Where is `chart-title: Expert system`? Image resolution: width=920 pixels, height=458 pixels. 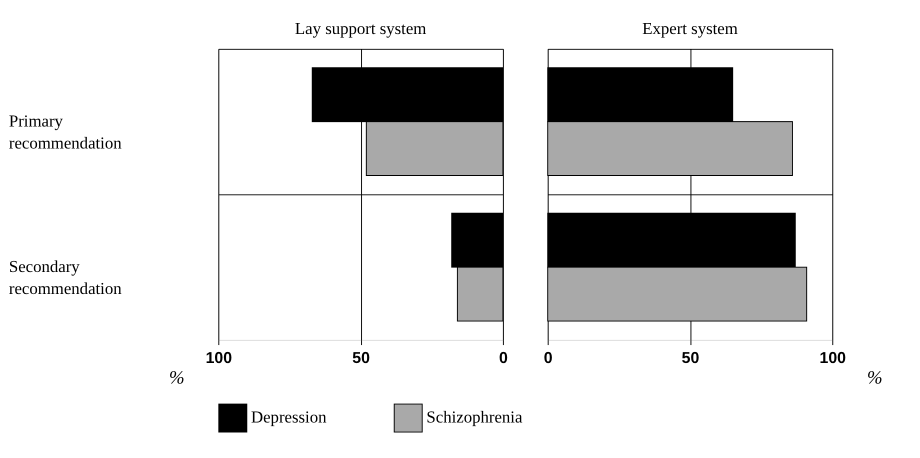 chart-title: Expert system is located at coordinates (690, 28).